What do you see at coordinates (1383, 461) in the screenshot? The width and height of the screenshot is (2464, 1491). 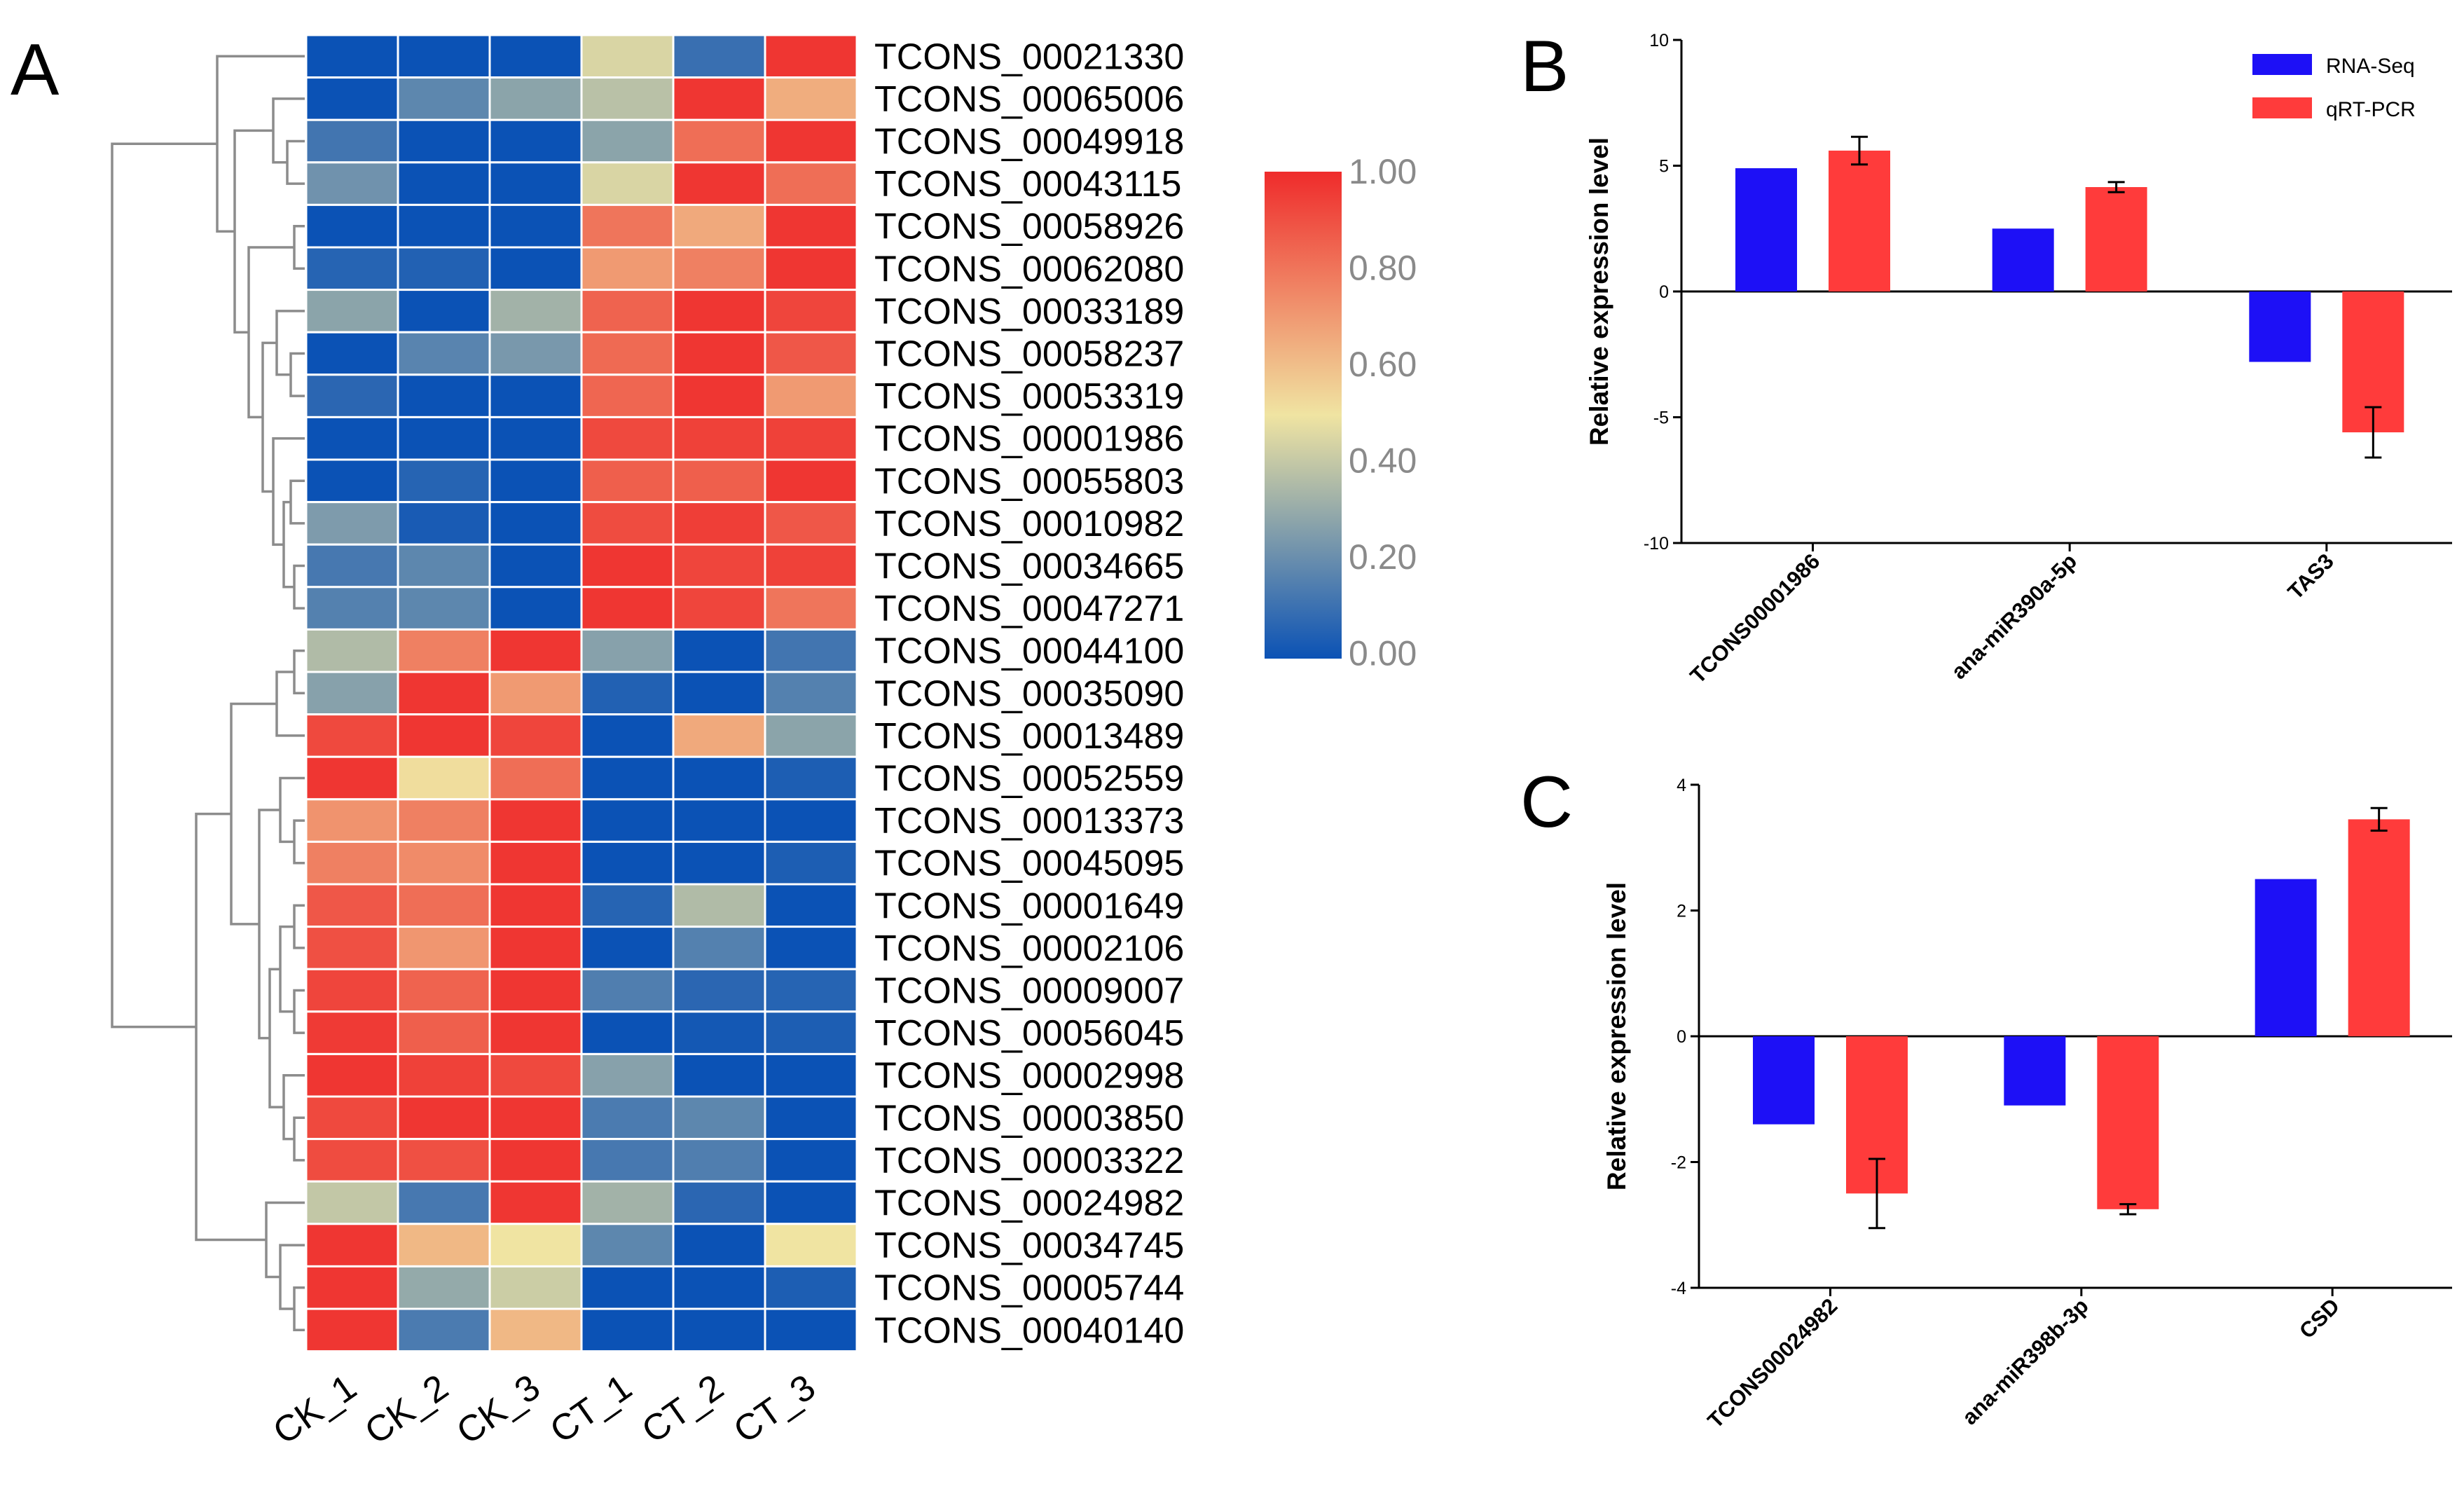 I see `colorbar-tick-label: 0.40` at bounding box center [1383, 461].